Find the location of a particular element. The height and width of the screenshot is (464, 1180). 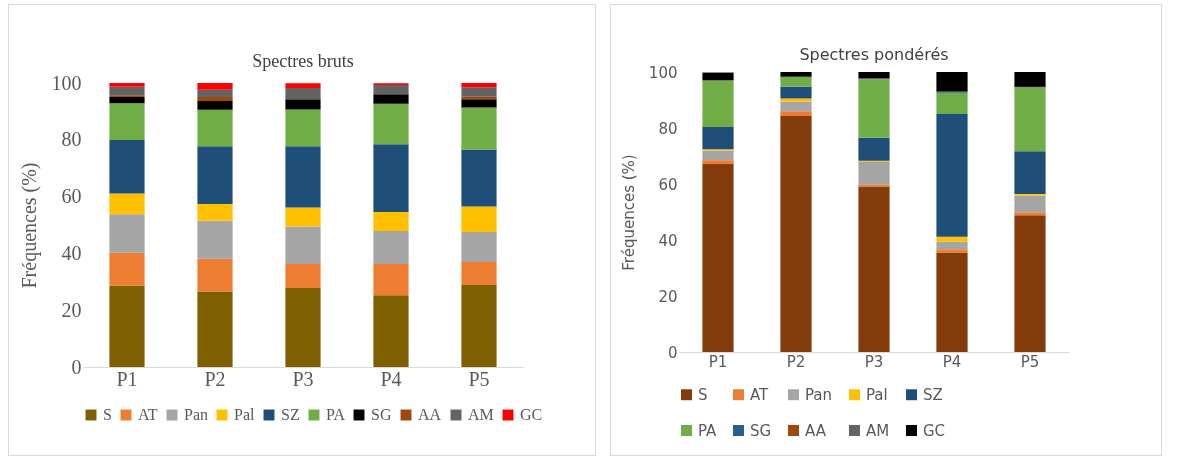

chart-title: Spectres pondérés is located at coordinates (874, 54).